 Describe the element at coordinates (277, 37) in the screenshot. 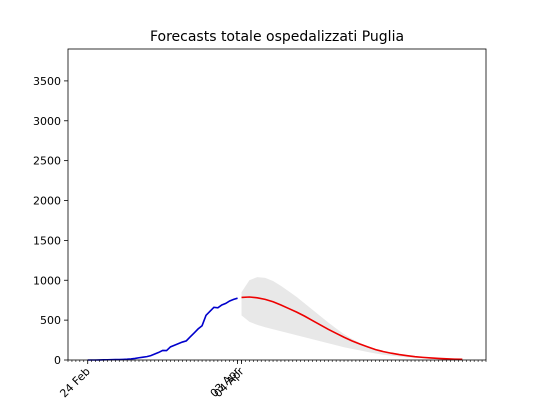

I see `chart-title: Forecasts totale ospedalizzati Puglia` at that location.